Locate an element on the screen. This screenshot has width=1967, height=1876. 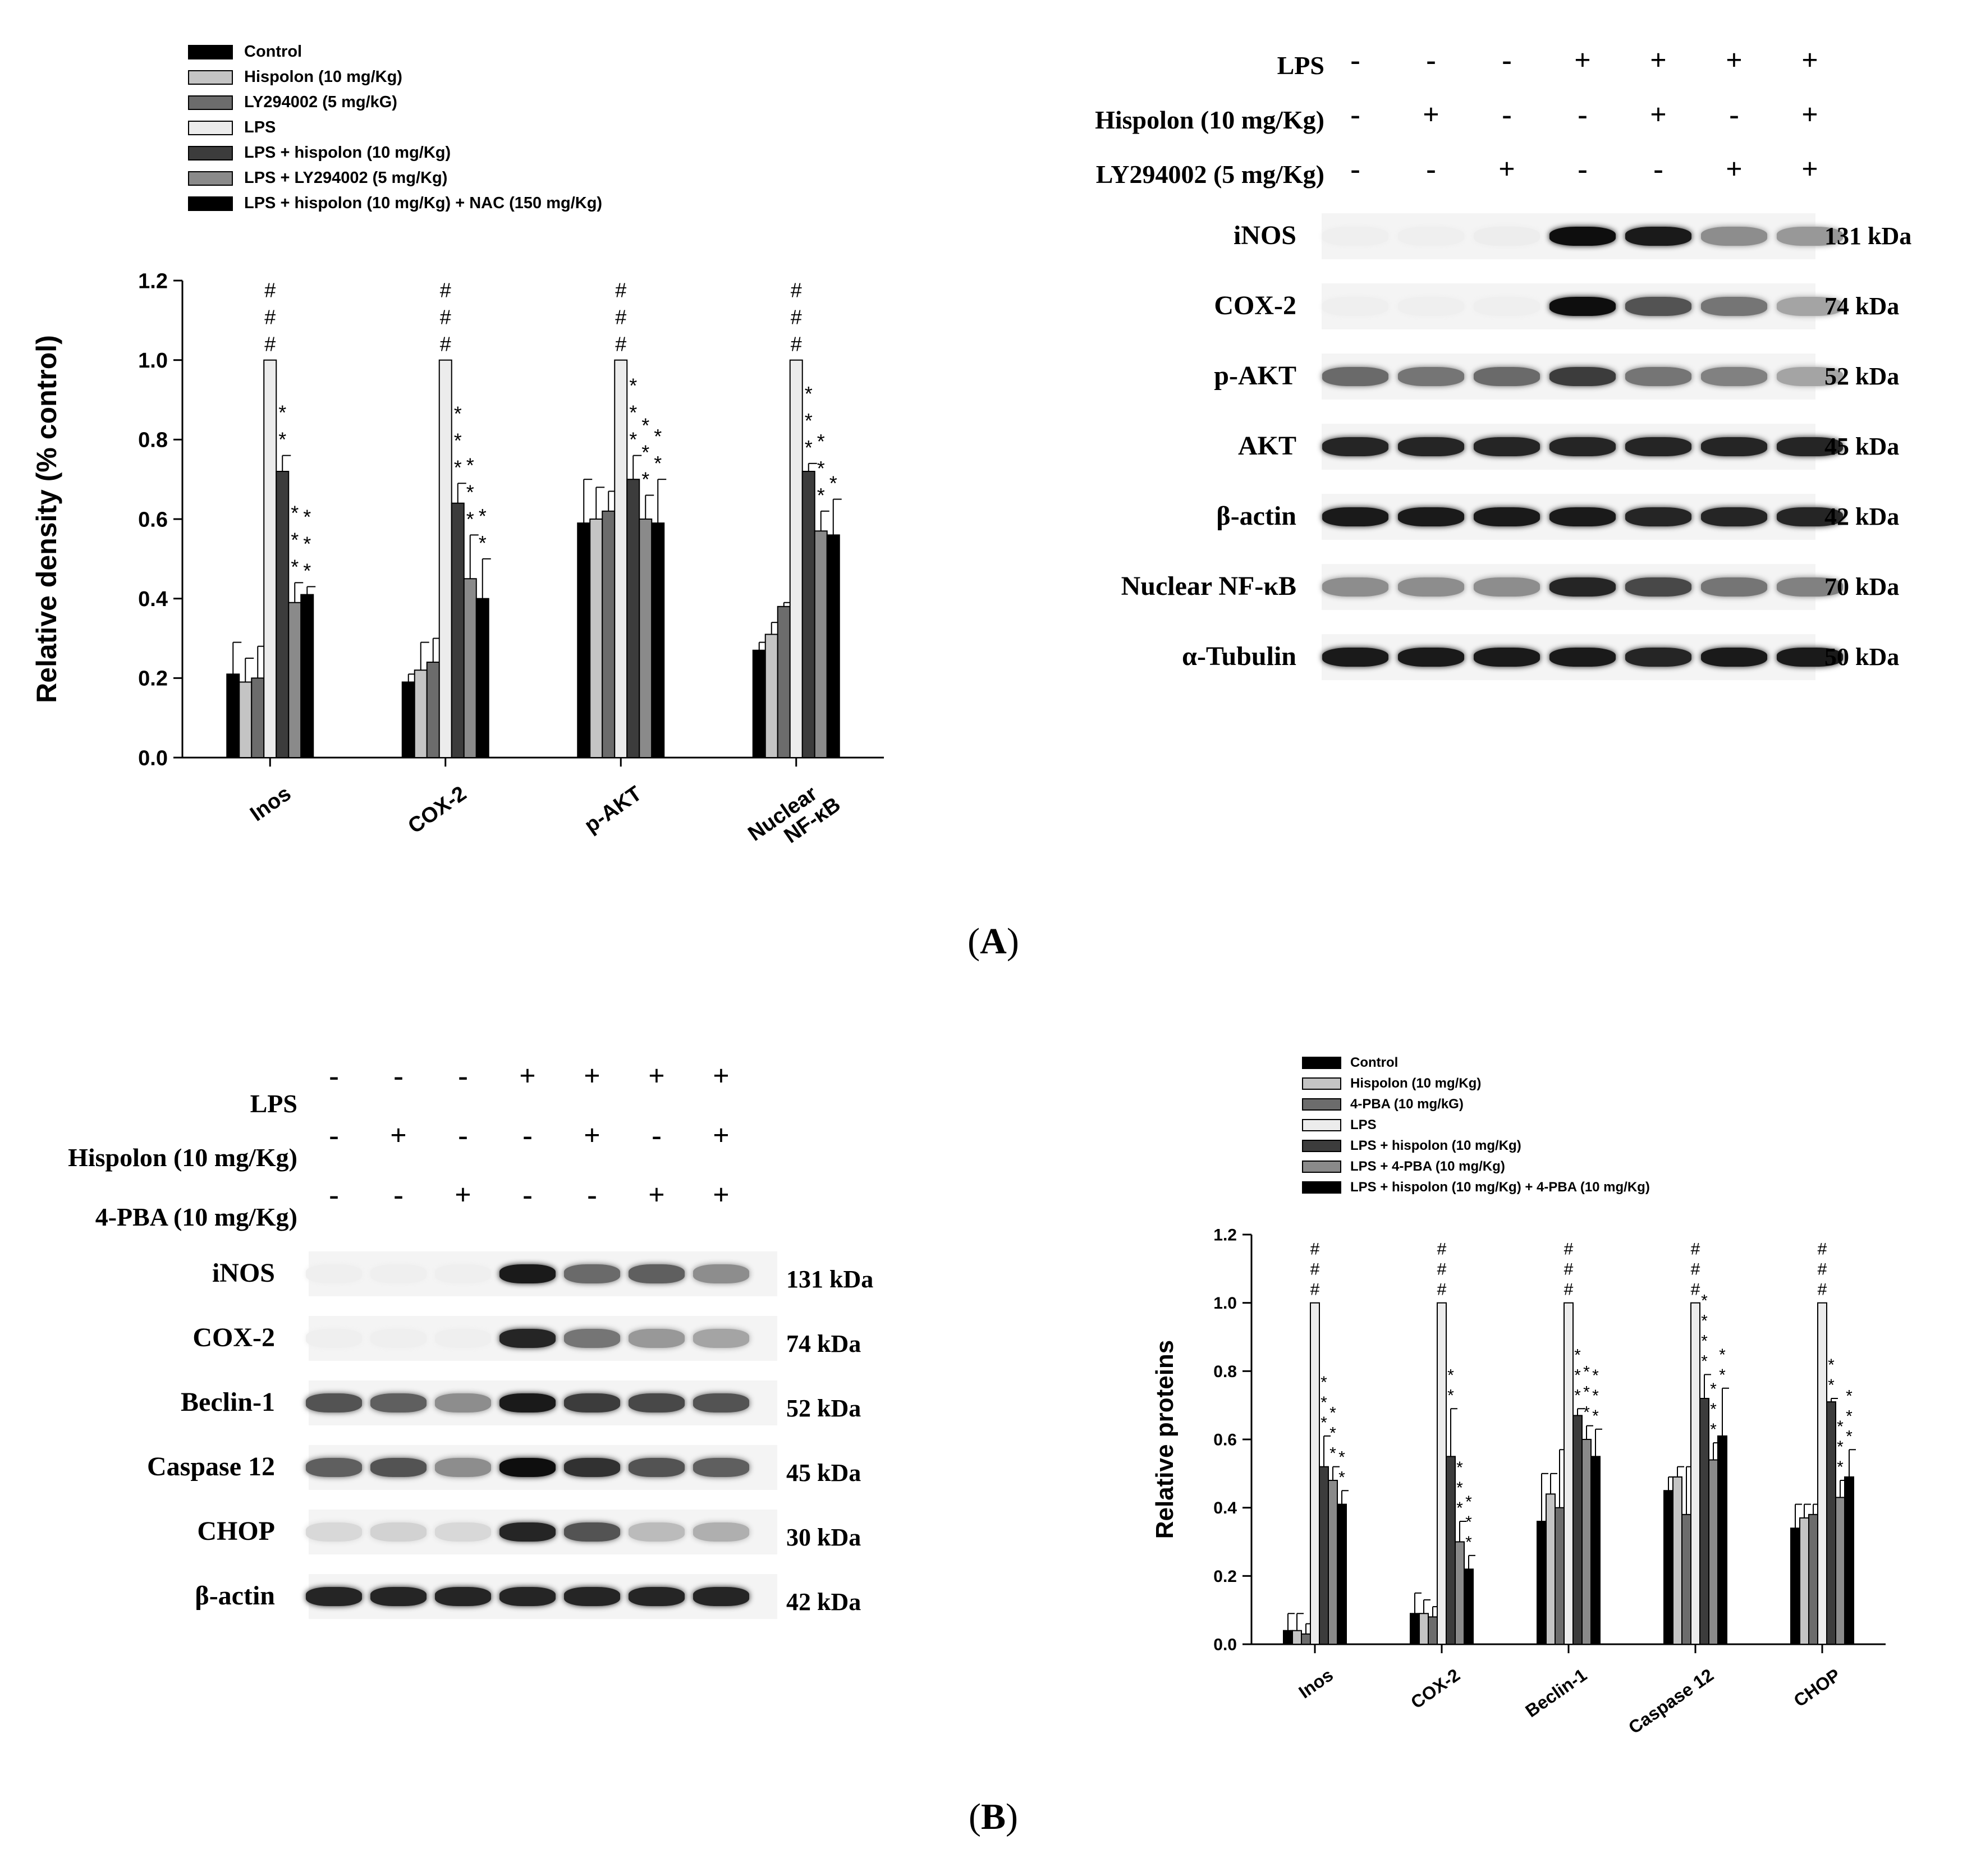
blot-molecular-weight: 45 kDa is located at coordinates (1862, 446).